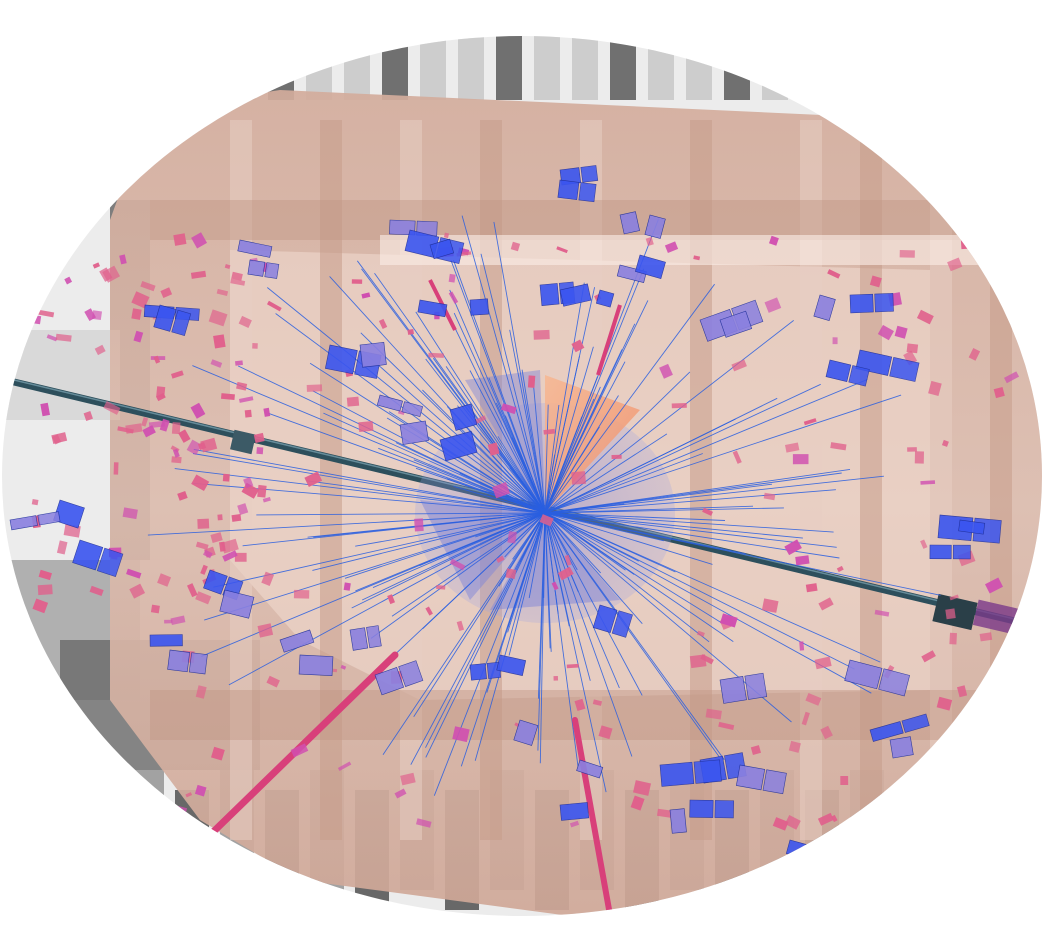 The height and width of the screenshot is (927, 1044). I want to click on beam-pipe-flange, so click(243, 442).